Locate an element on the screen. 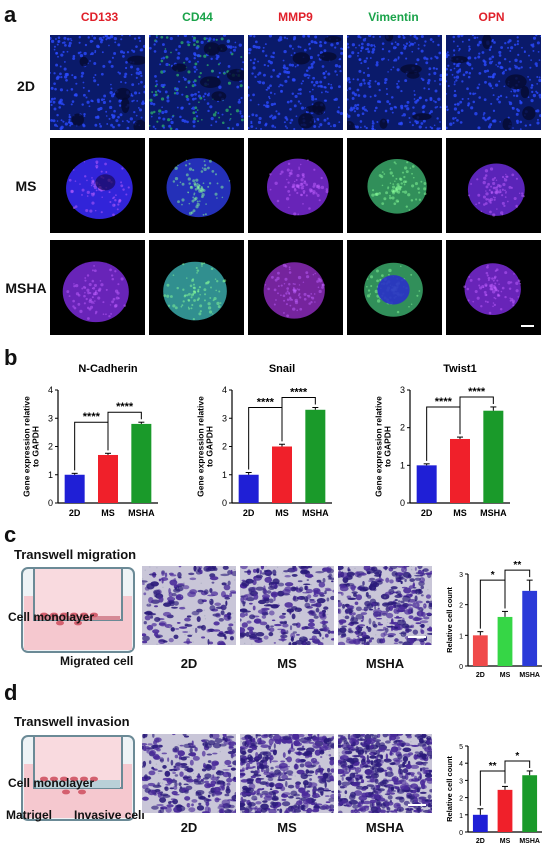 Image resolution: width=550 pixels, height=843 pixels. migration-condition-ms: MS is located at coordinates (287, 663).